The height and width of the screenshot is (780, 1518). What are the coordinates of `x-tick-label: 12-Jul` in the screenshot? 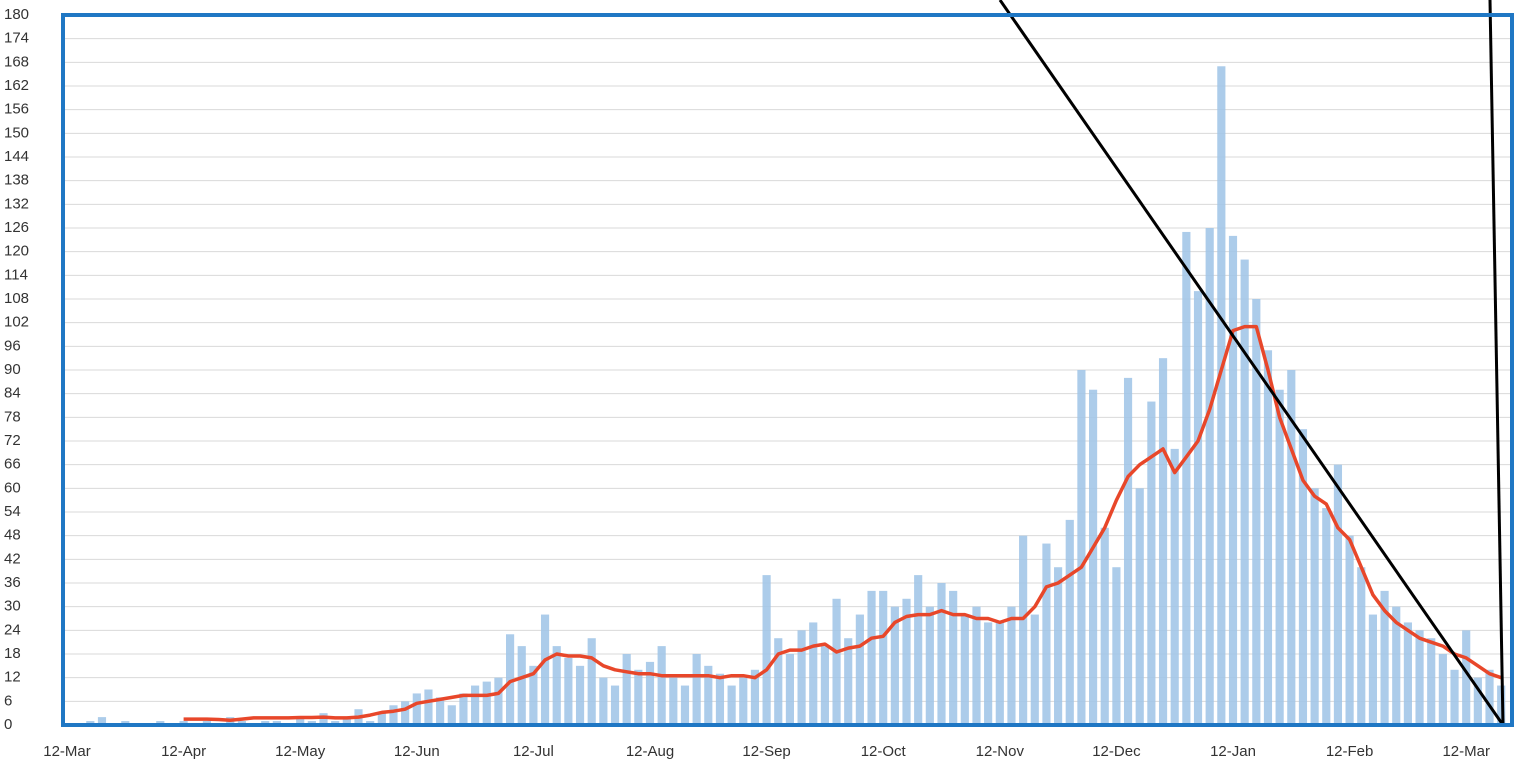 It's located at (533, 751).